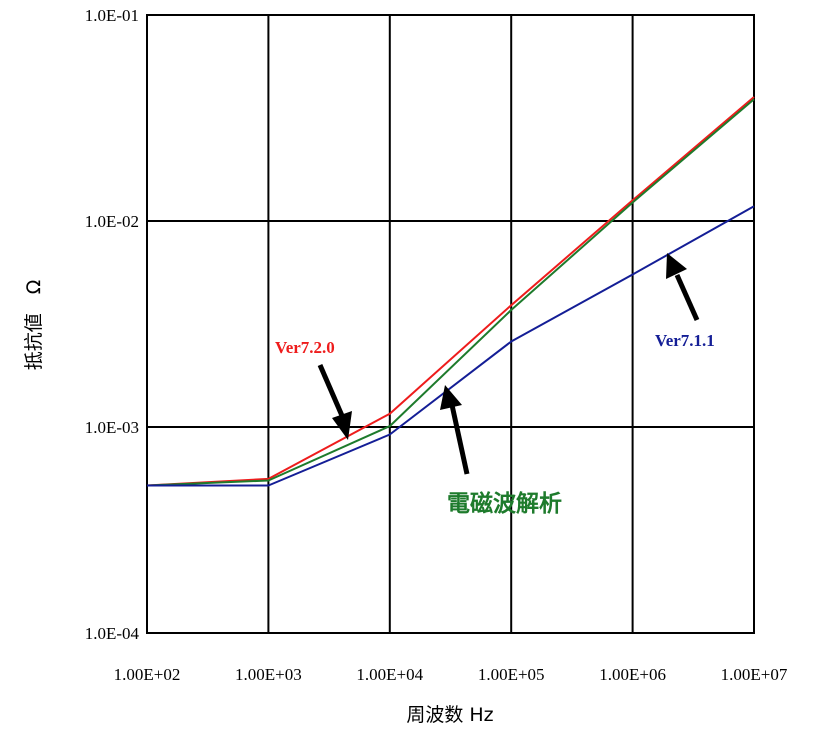 This screenshot has width=823, height=731. I want to click on arrow-em-analysis, so click(459, 439).